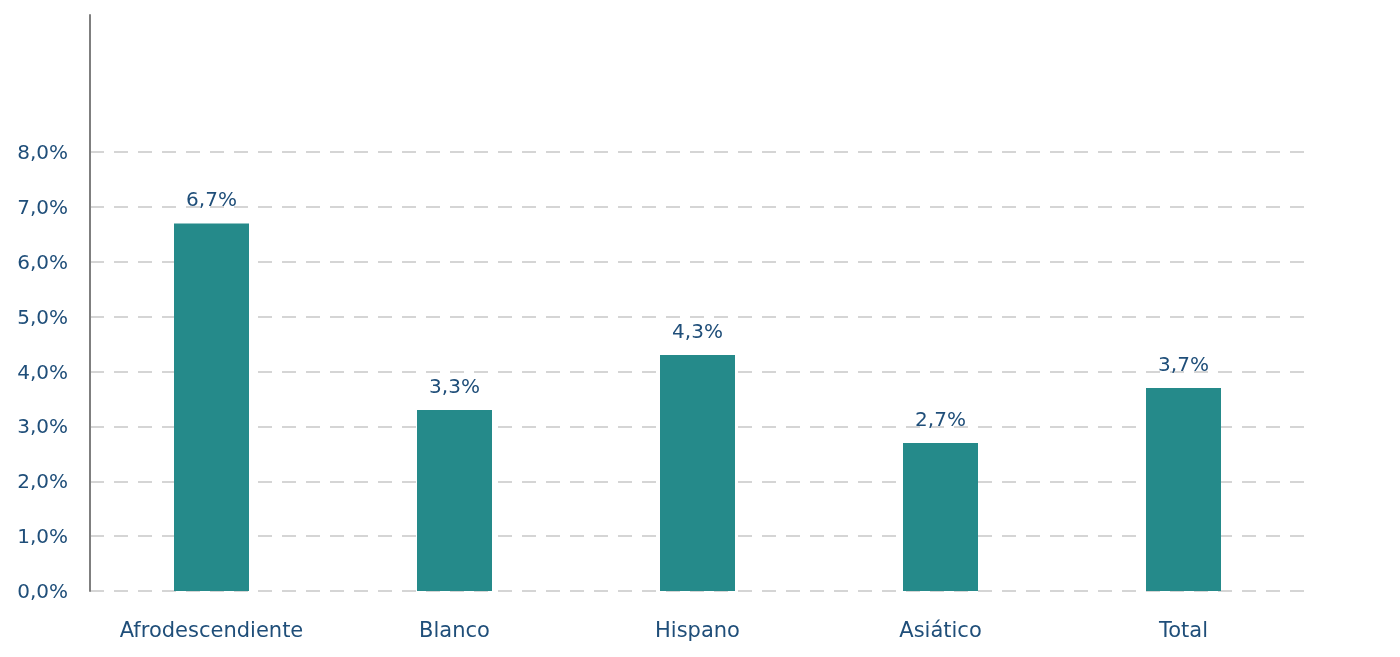 Image resolution: width=1400 pixels, height=657 pixels. What do you see at coordinates (1183, 629) in the screenshot?
I see `x-tick-label: Total` at bounding box center [1183, 629].